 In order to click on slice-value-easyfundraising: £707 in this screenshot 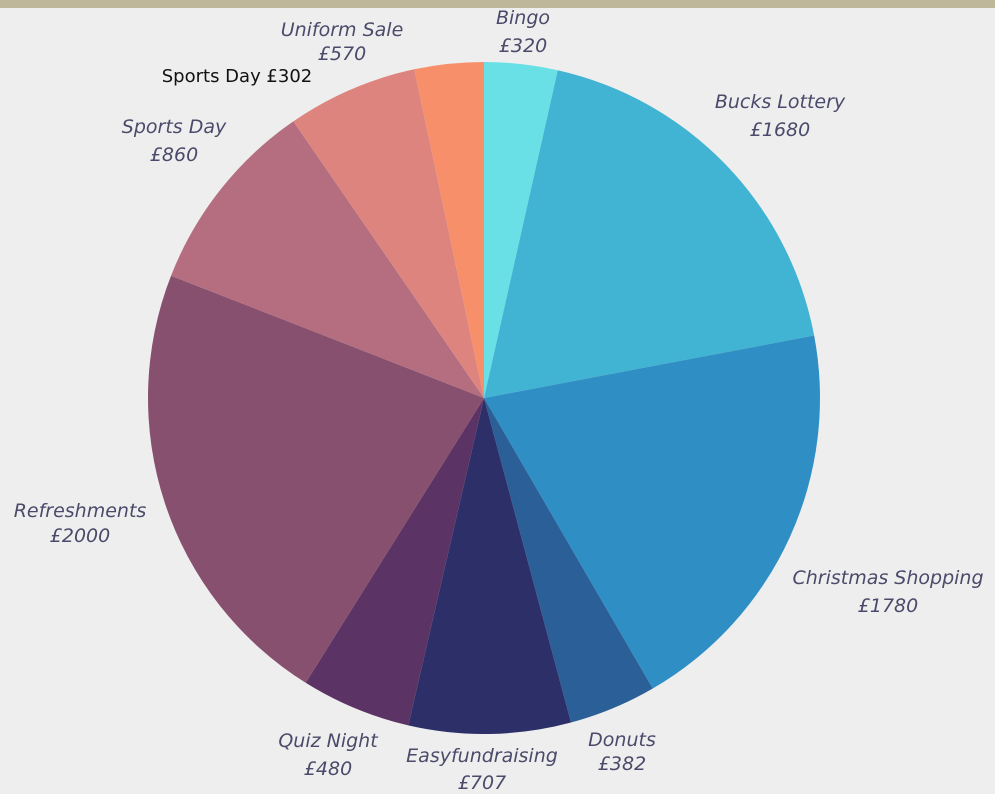, I will do `click(482, 783)`.